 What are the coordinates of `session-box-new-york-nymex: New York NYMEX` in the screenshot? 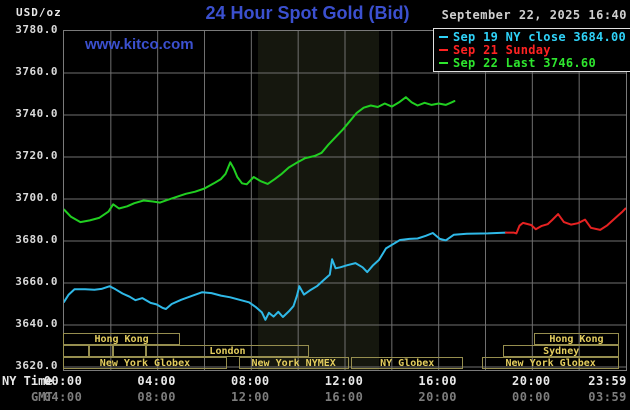 It's located at (293, 363).